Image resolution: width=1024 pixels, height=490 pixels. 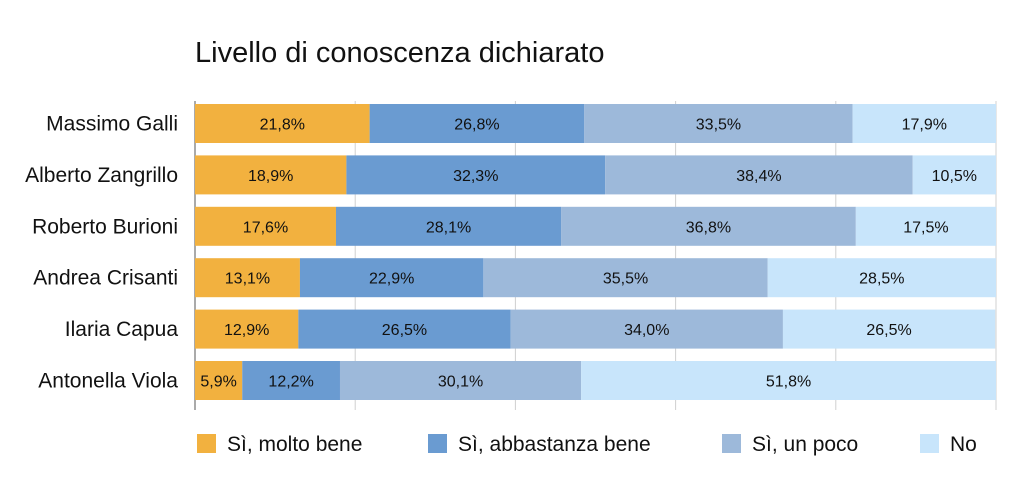 I want to click on bar-row-antonella-viola: 5,9% 12,2% 30,1% 51,8%, so click(x=595, y=380).